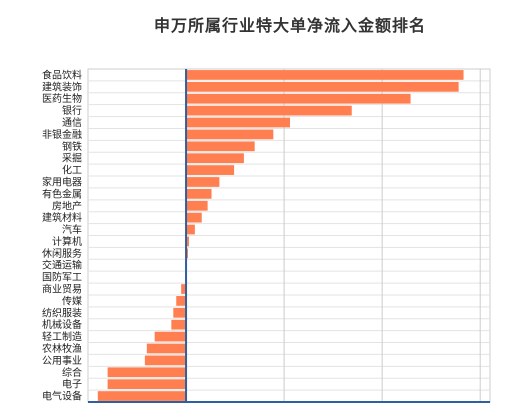 Image resolution: width=510 pixels, height=415 pixels. Describe the element at coordinates (72, 146) in the screenshot. I see `category-label: 钢铁` at that location.